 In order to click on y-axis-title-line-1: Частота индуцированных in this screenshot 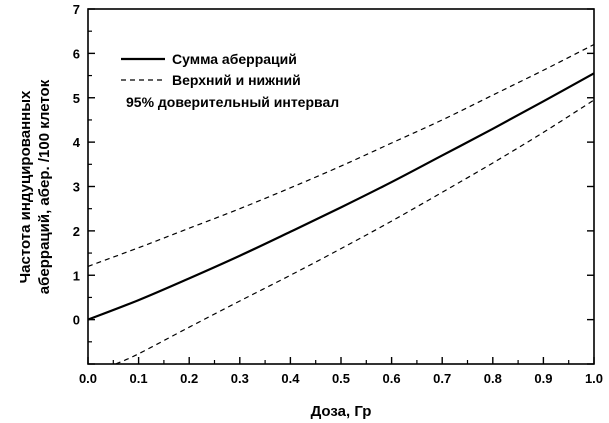, I will do `click(25, 186)`.